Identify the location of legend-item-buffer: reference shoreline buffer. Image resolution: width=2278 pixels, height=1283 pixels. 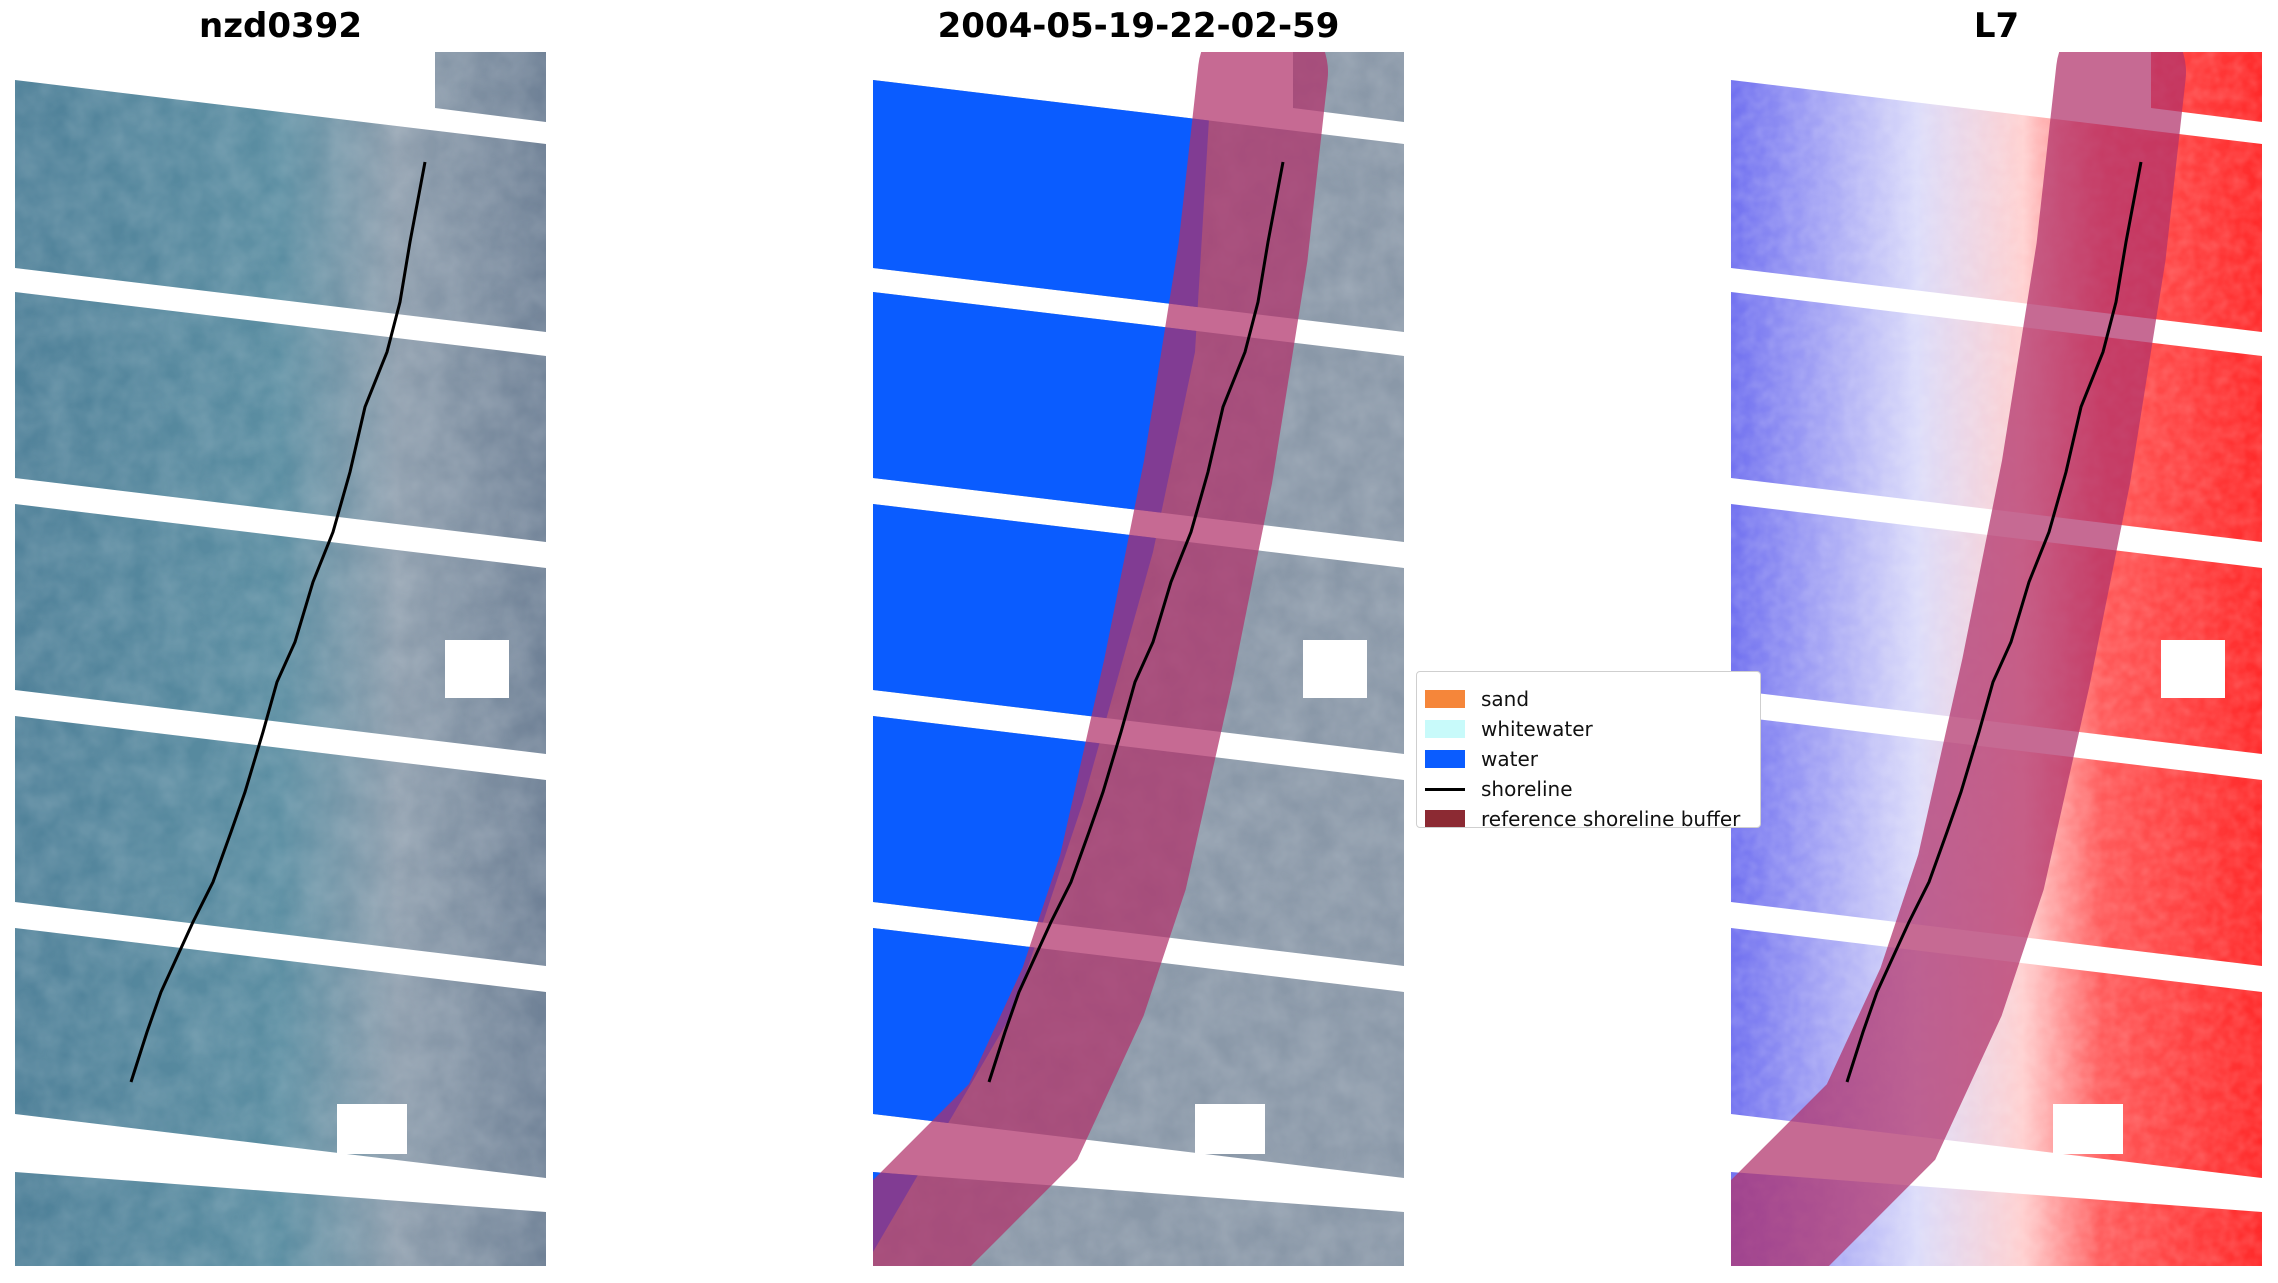
(1583, 816).